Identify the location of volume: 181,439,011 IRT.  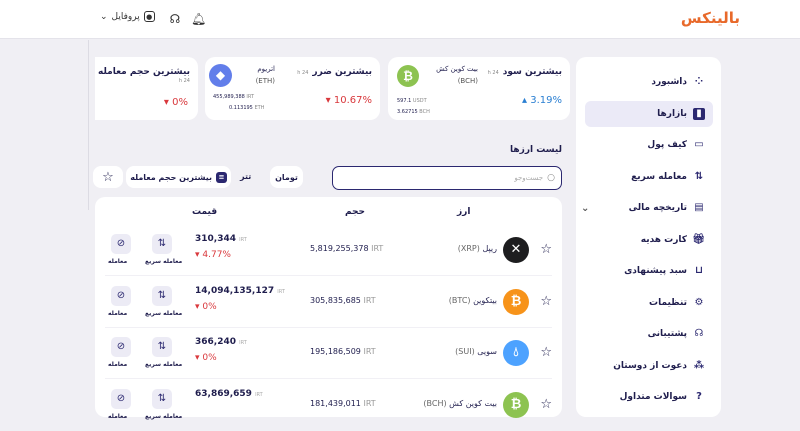
(343, 403).